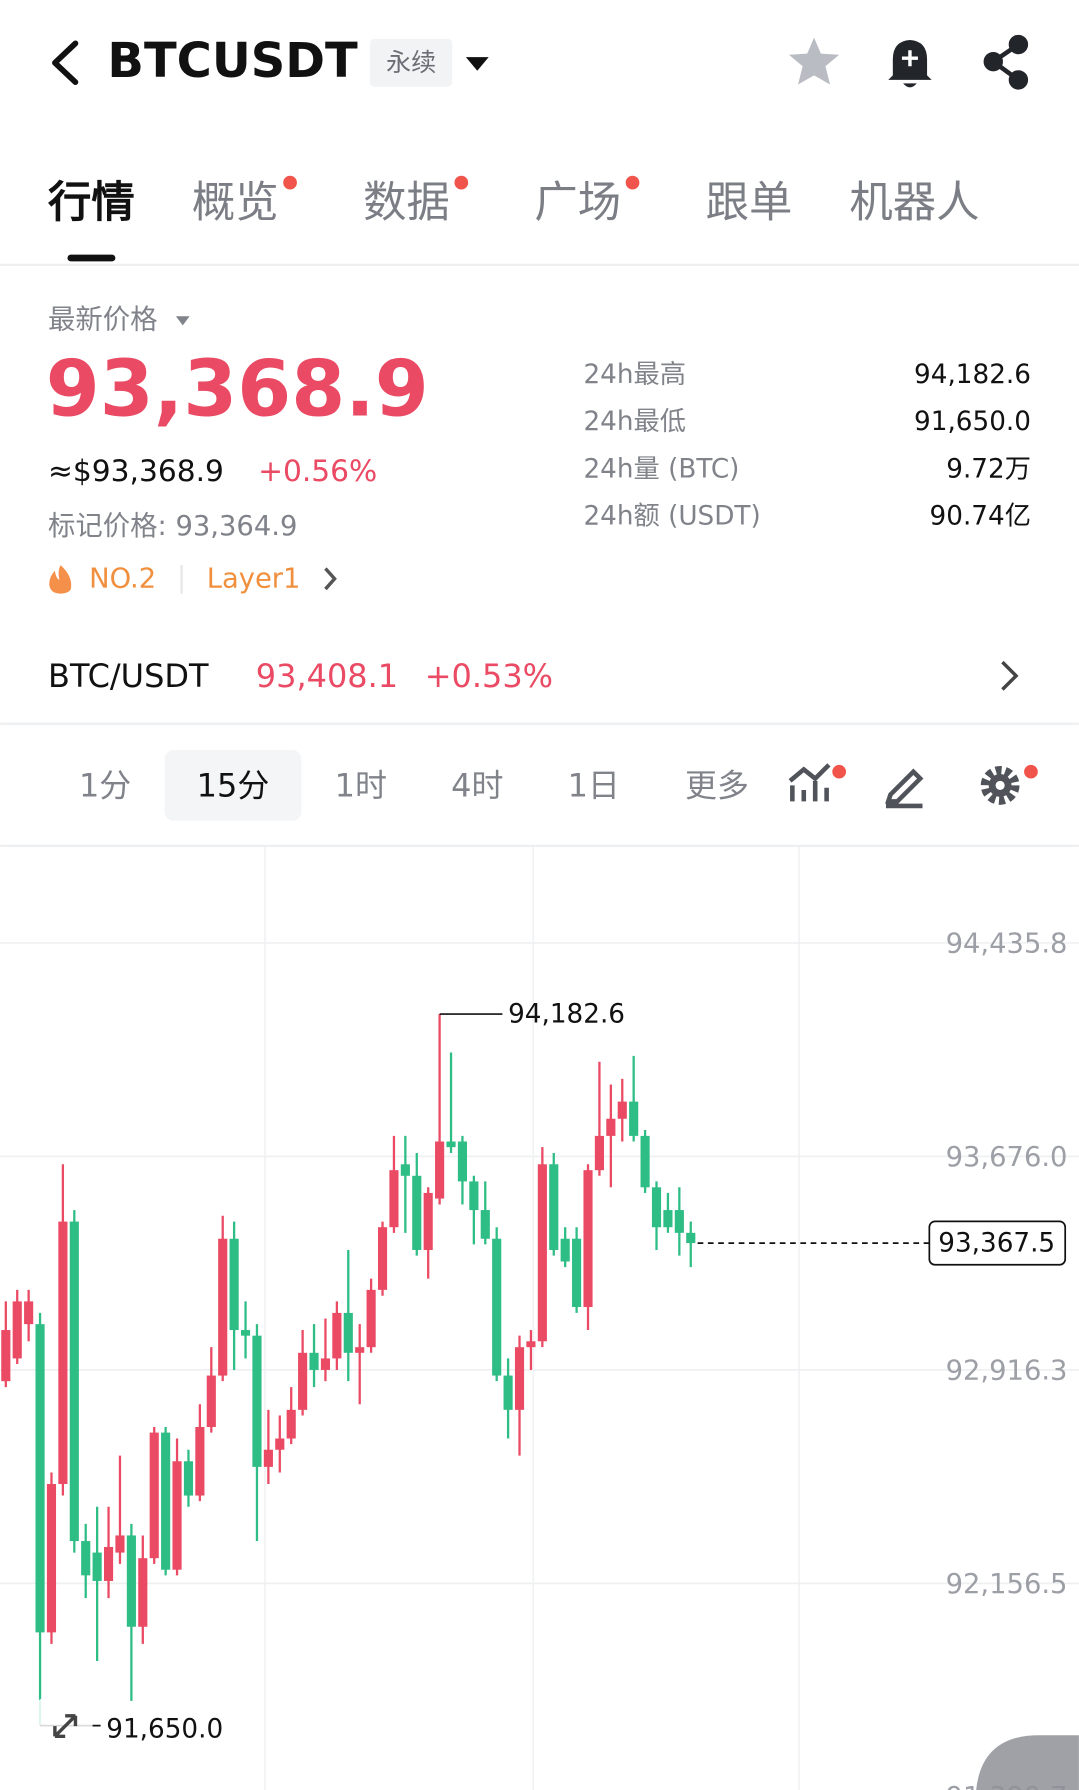  What do you see at coordinates (634, 422) in the screenshot?
I see `stat-label: 24h最低` at bounding box center [634, 422].